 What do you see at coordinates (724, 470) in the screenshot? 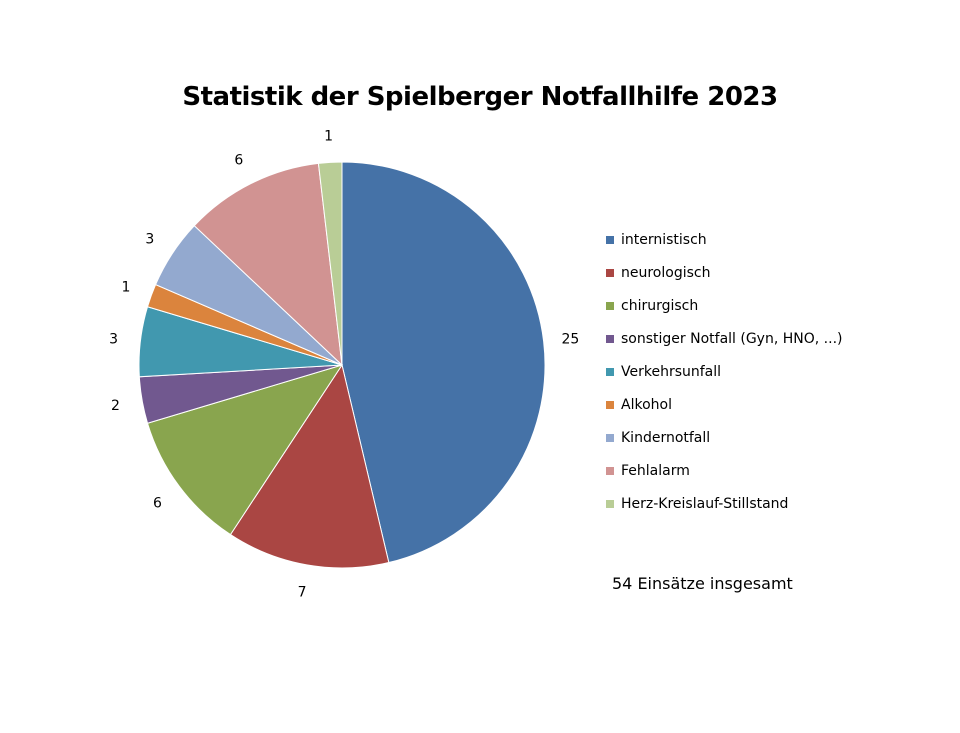
I see `legend-item-fehlalarm: Fehlalarm` at bounding box center [724, 470].